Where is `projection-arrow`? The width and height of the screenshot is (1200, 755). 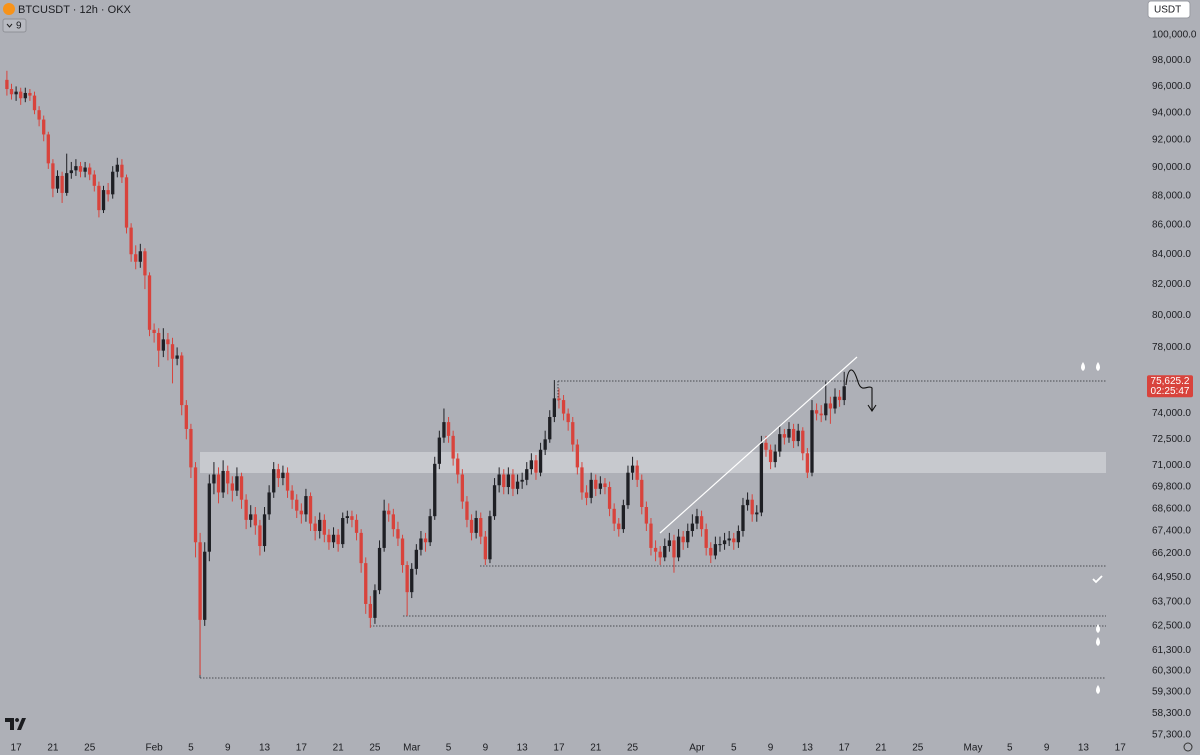
projection-arrow is located at coordinates (861, 390).